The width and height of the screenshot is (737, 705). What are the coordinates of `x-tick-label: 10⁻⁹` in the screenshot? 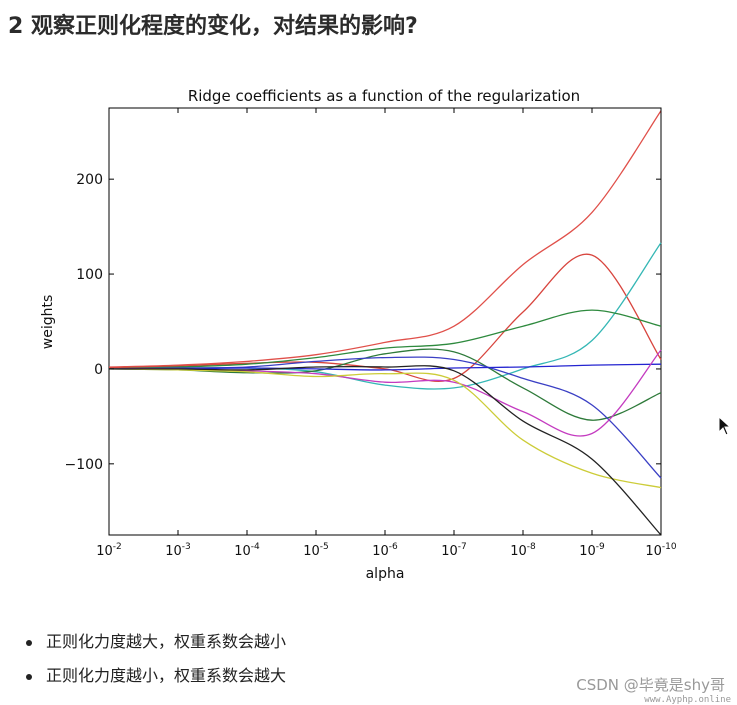 It's located at (592, 550).